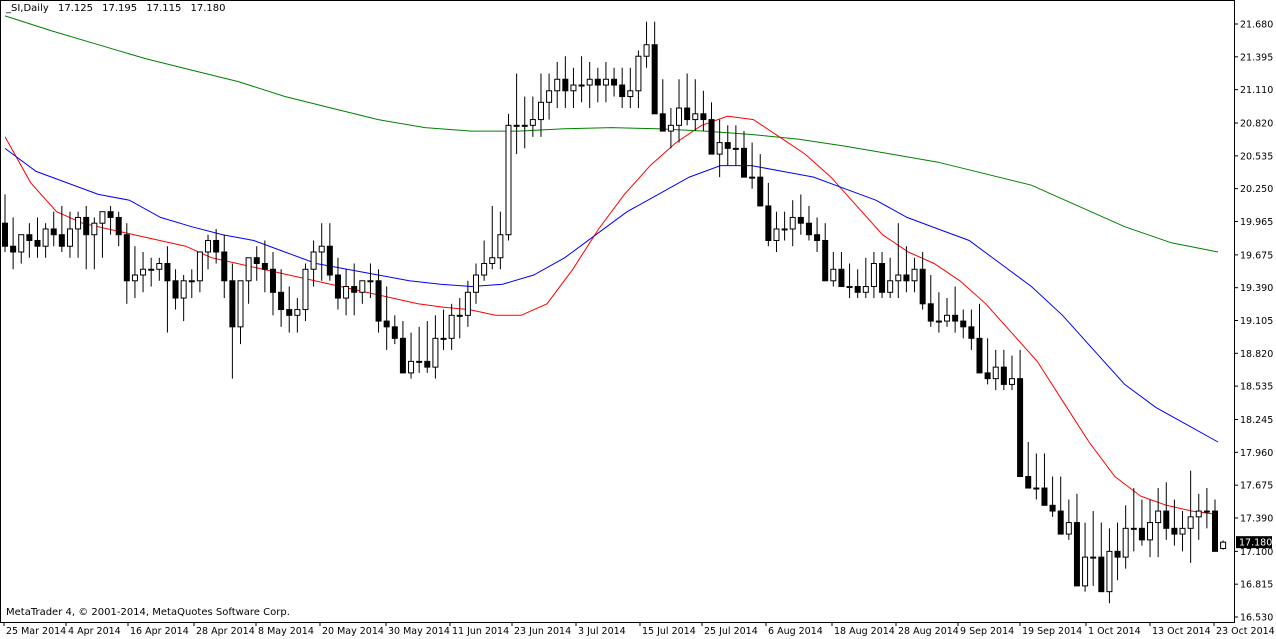  I want to click on x-tick-label: 13 Oct 2014, so click(1181, 631).